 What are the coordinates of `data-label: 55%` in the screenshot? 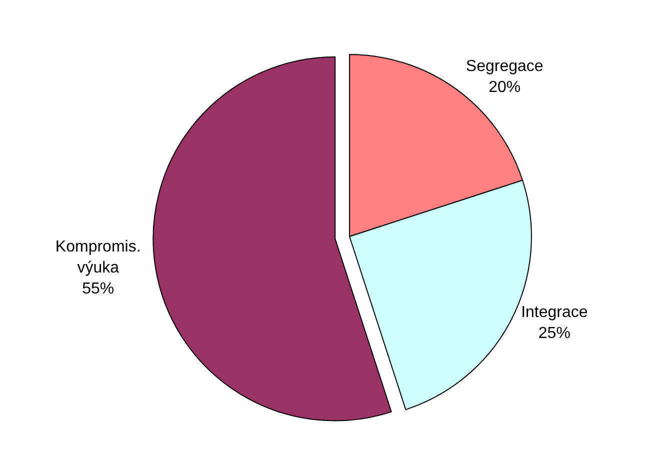 It's located at (98, 289).